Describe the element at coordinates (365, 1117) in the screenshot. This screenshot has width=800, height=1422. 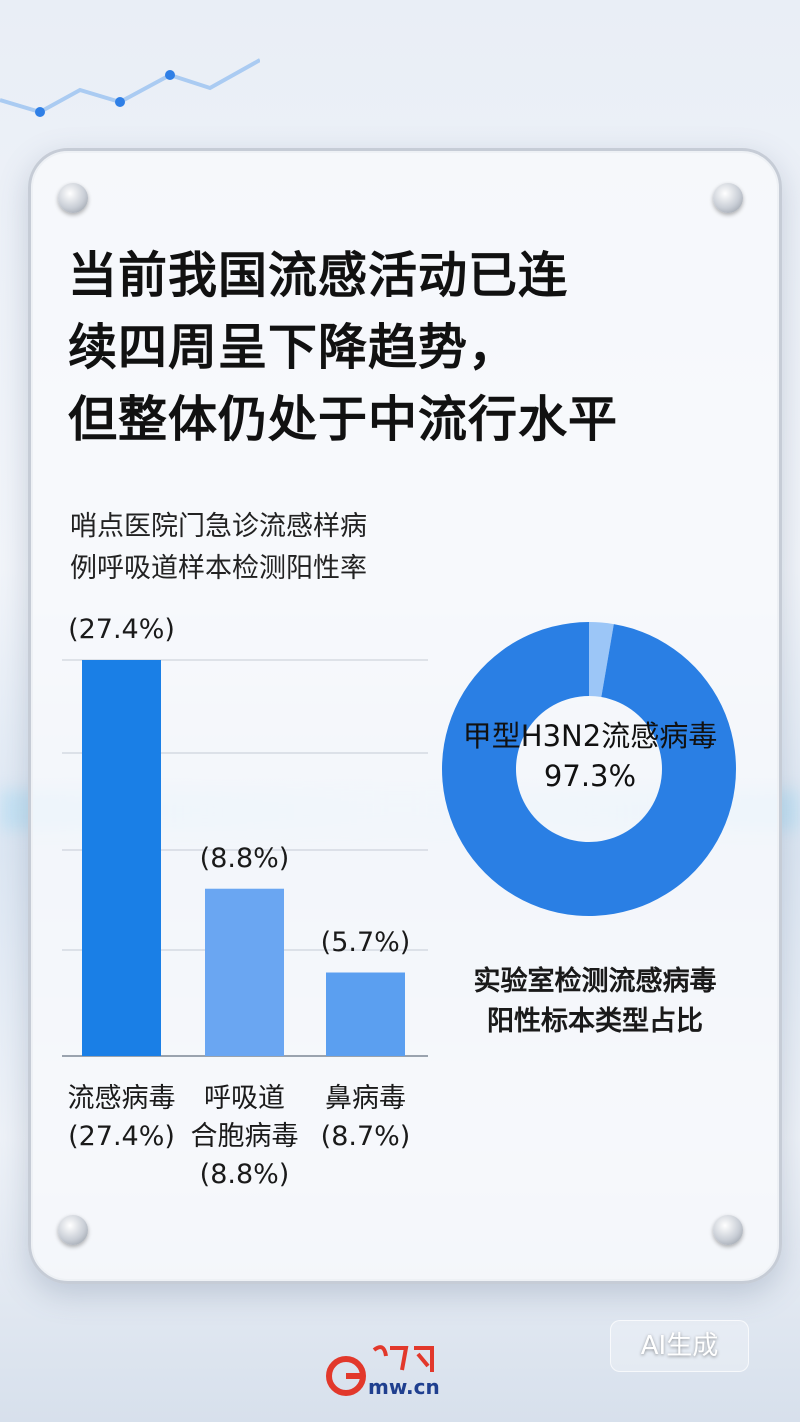
I see `bar-category-label: 鼻病毒 (8.7%)` at that location.